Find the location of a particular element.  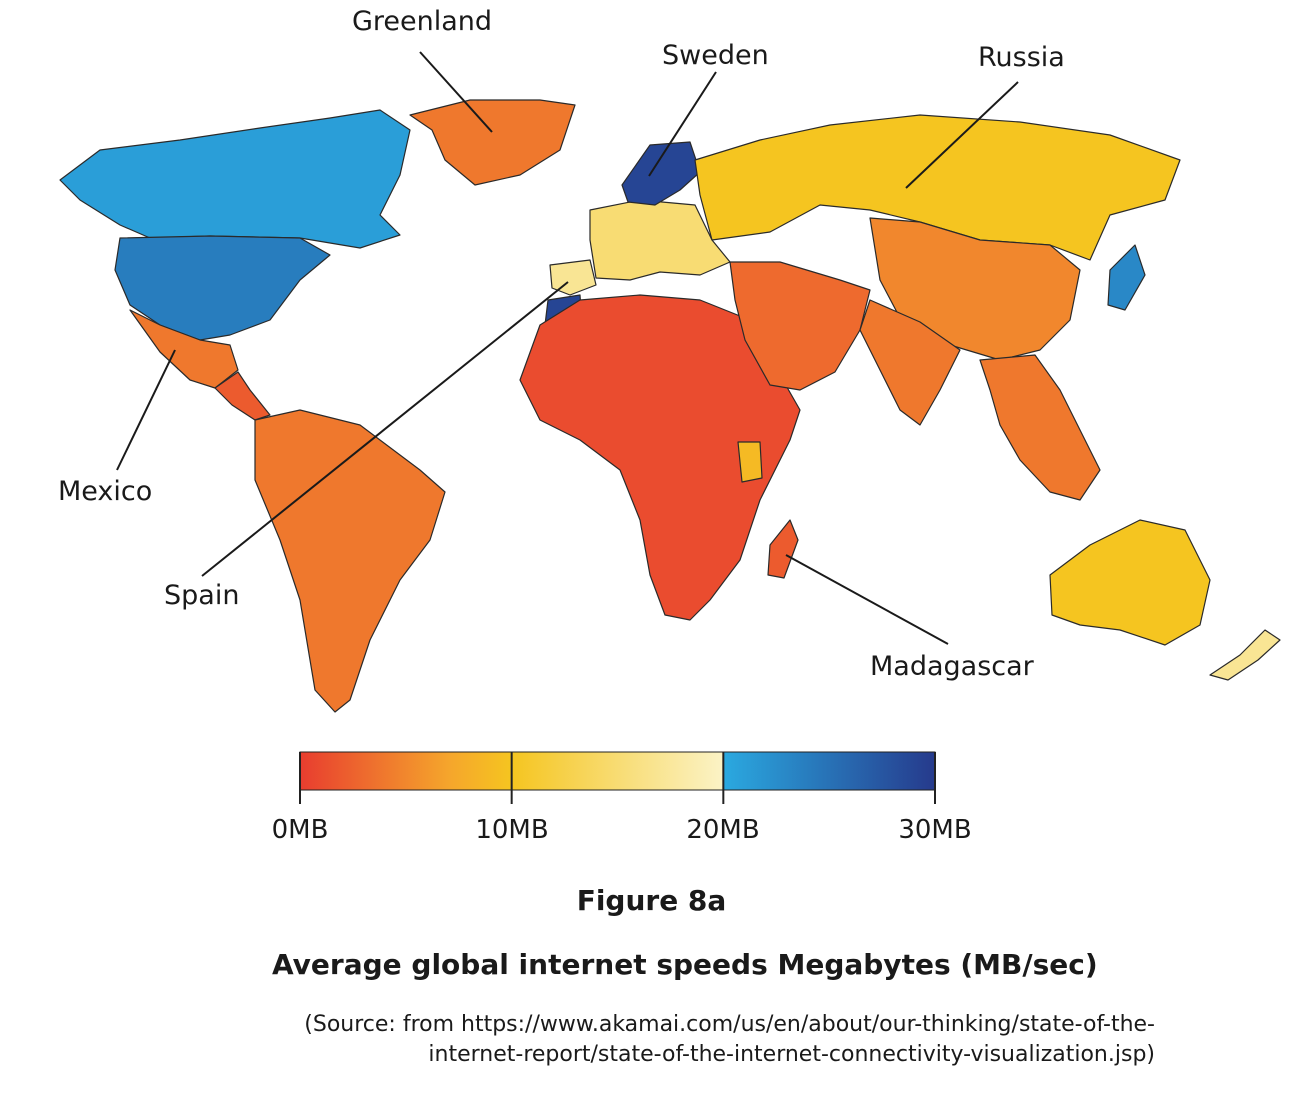

russia-label: Russia is located at coordinates (1021, 57).